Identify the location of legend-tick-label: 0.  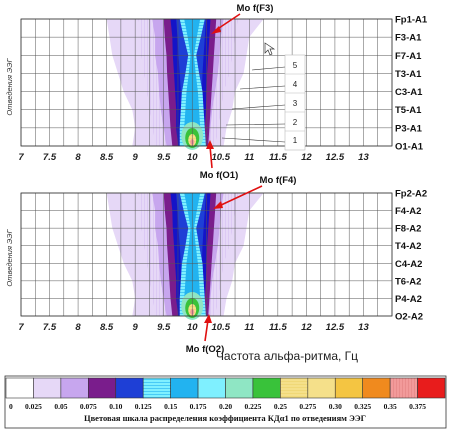
(11, 406).